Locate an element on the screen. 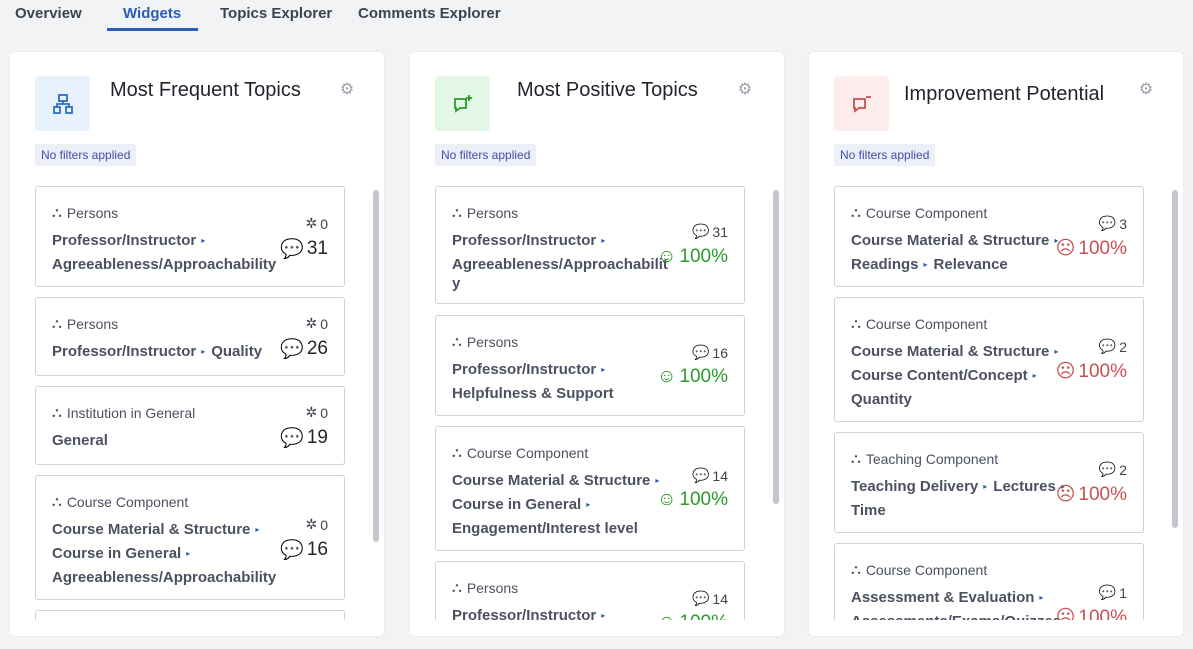 This screenshot has width=1193, height=649. topics-hierarchy-icon is located at coordinates (62, 103).